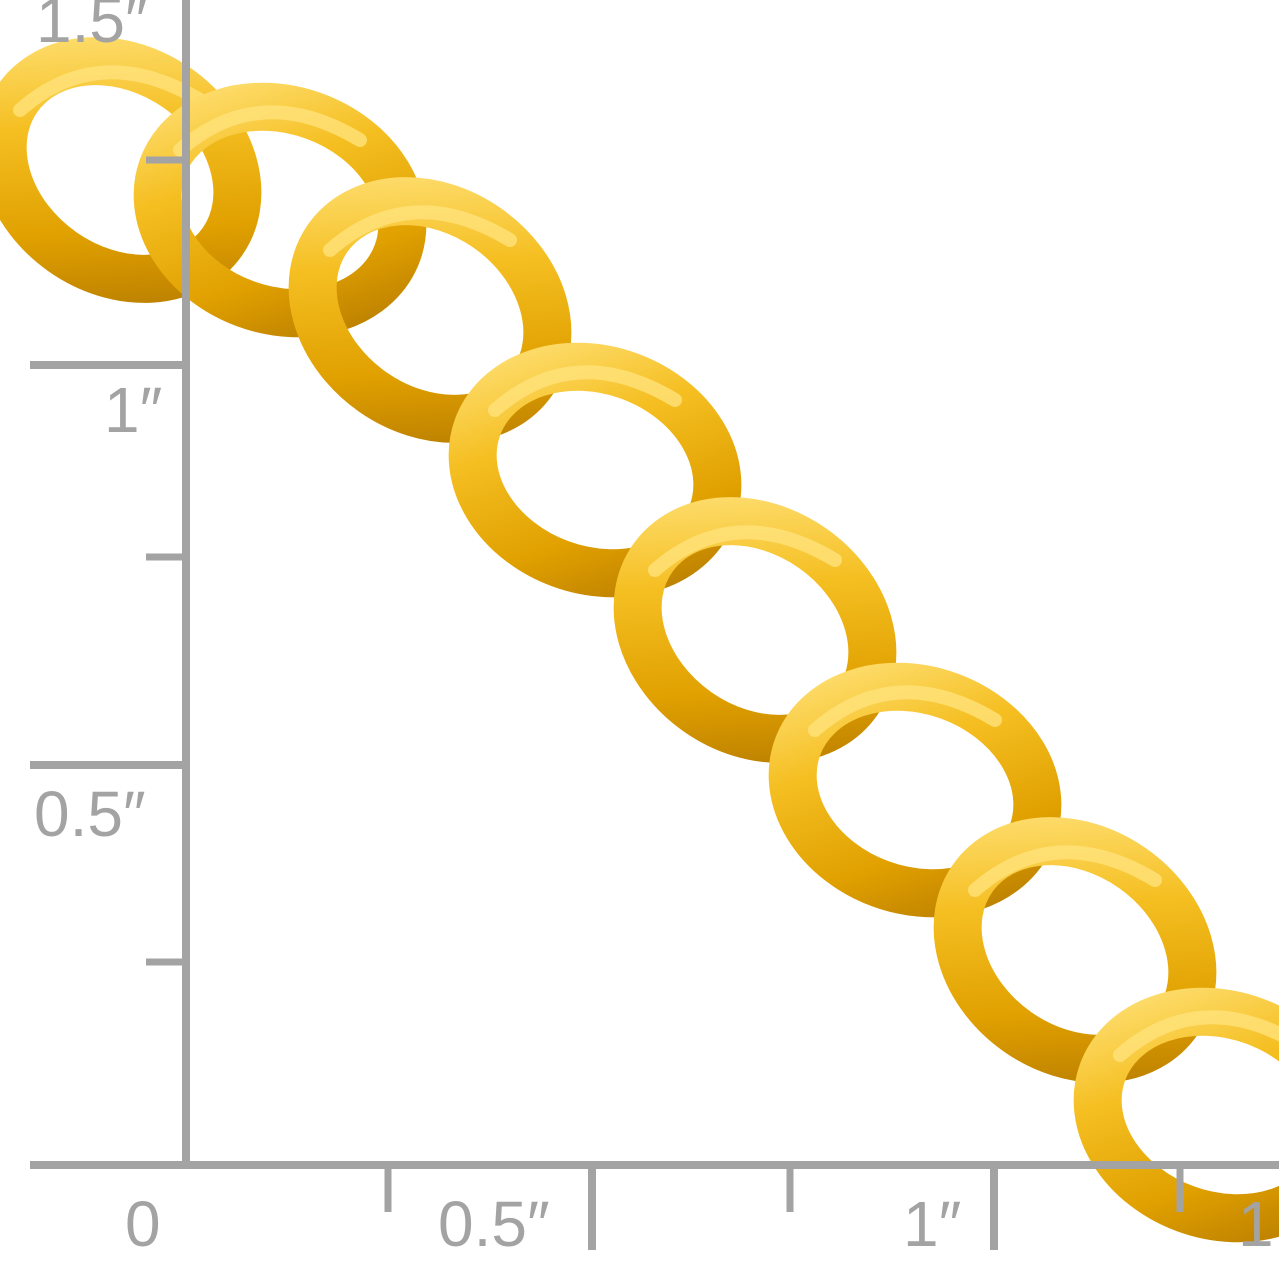  I want to click on ruler-label-1-5-inch-horizontal: 1., so click(1258, 1224).